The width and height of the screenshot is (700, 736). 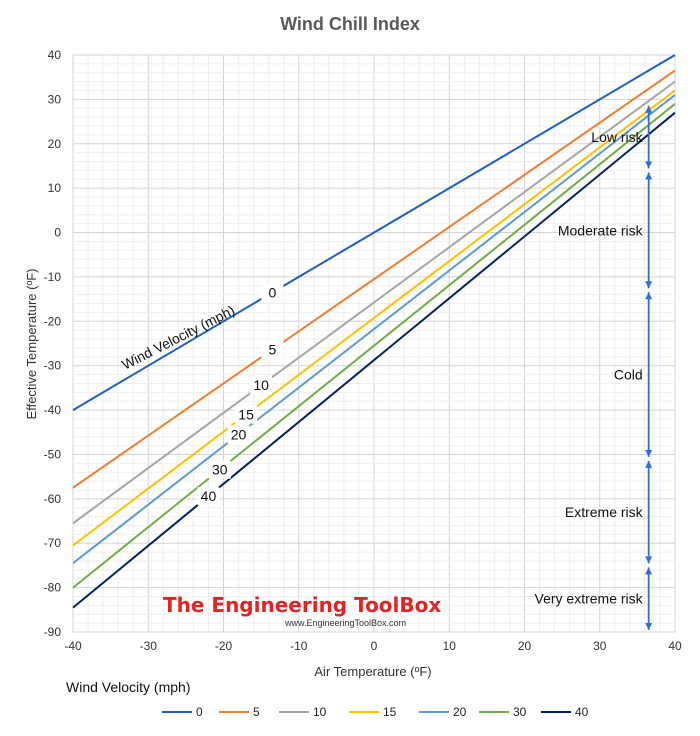 I want to click on series-label-30: 30, so click(x=220, y=470).